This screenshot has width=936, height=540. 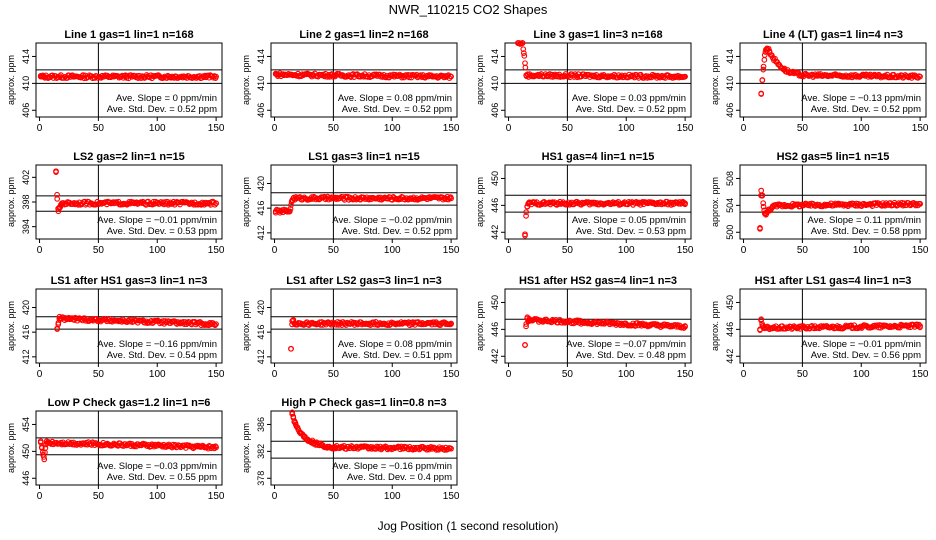 What do you see at coordinates (730, 56) in the screenshot?
I see `y-tick-label: 414` at bounding box center [730, 56].